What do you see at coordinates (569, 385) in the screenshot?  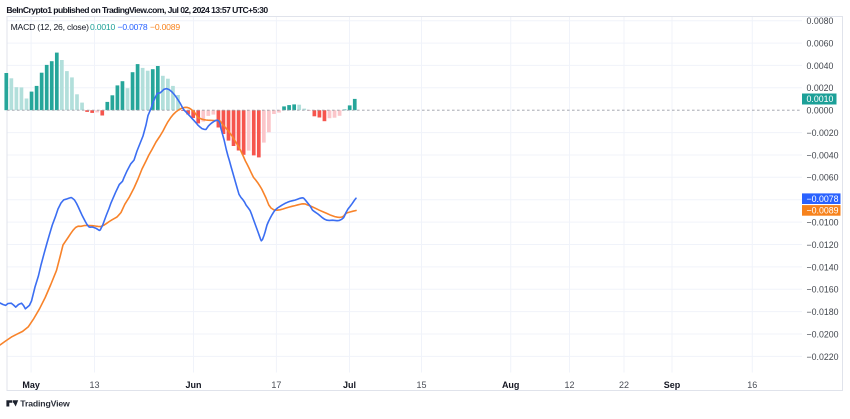 I see `svg-text: 12` at bounding box center [569, 385].